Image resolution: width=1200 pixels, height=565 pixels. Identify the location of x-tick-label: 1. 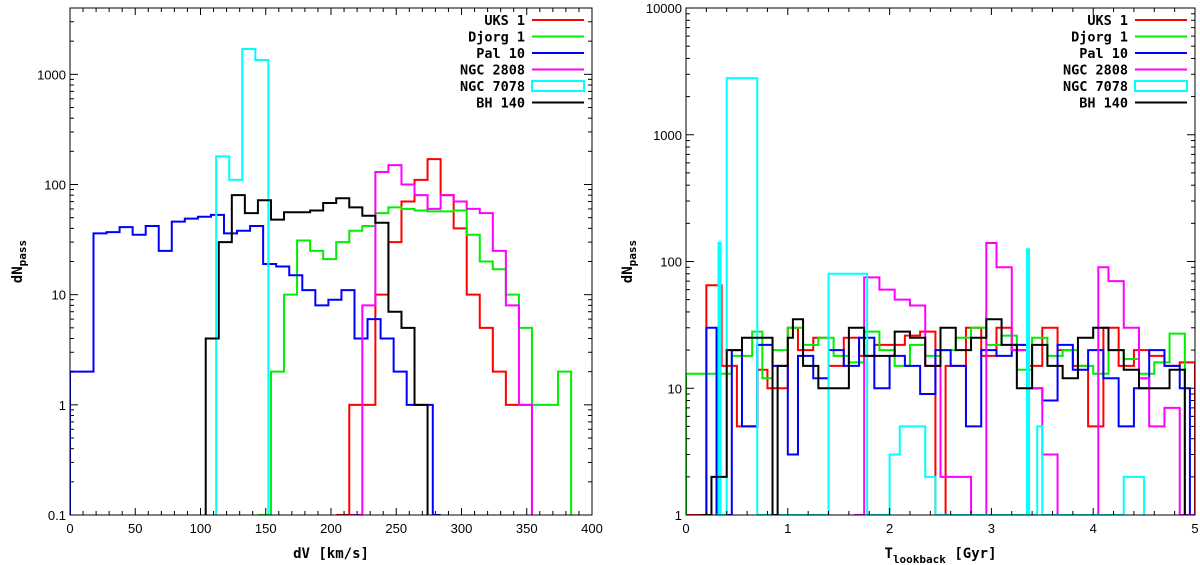
(787, 528).